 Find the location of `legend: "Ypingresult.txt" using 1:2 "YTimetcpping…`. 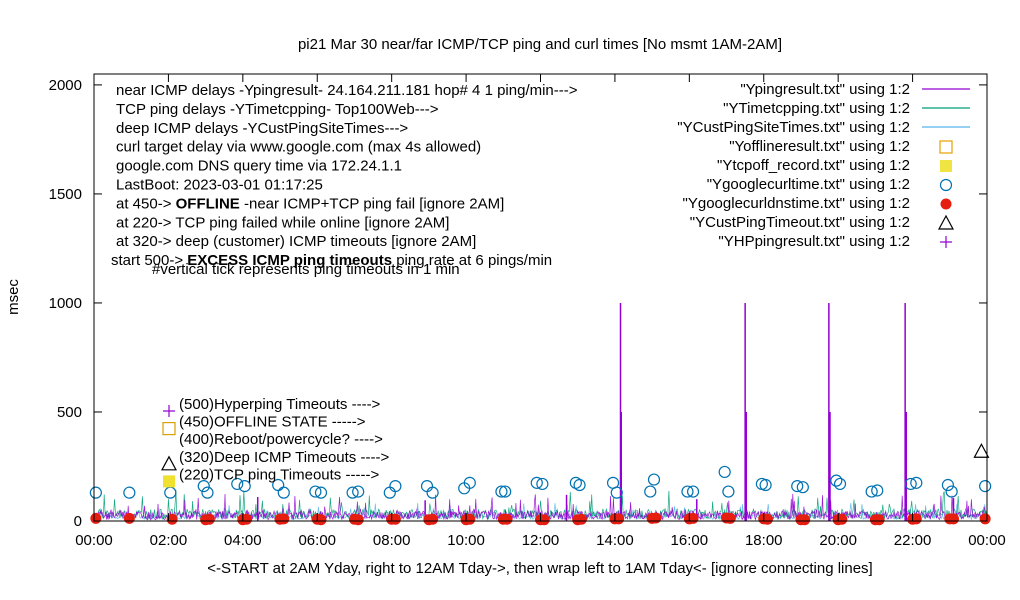

legend: "Ypingresult.txt" using 1:2 "YTimetcpping… is located at coordinates (823, 165).